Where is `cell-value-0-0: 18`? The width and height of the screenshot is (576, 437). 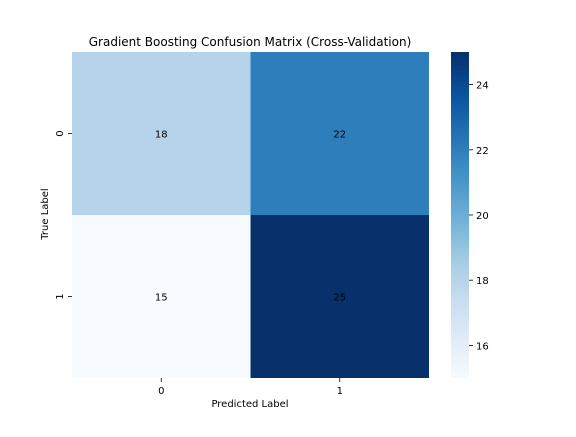 cell-value-0-0: 18 is located at coordinates (161, 135).